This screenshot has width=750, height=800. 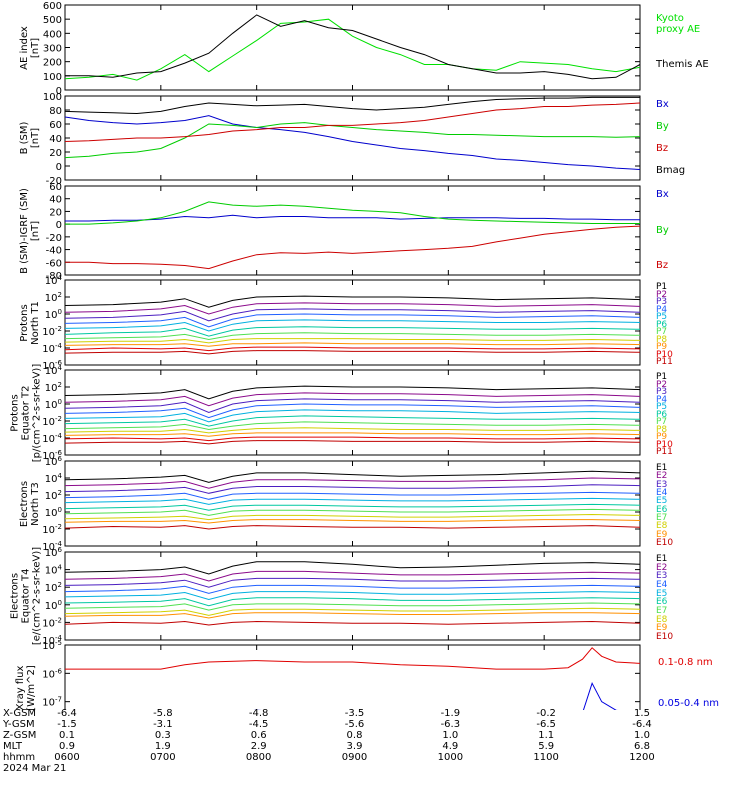 What do you see at coordinates (642, 713) in the screenshot?
I see `ephemeris-value: 1.5` at bounding box center [642, 713].